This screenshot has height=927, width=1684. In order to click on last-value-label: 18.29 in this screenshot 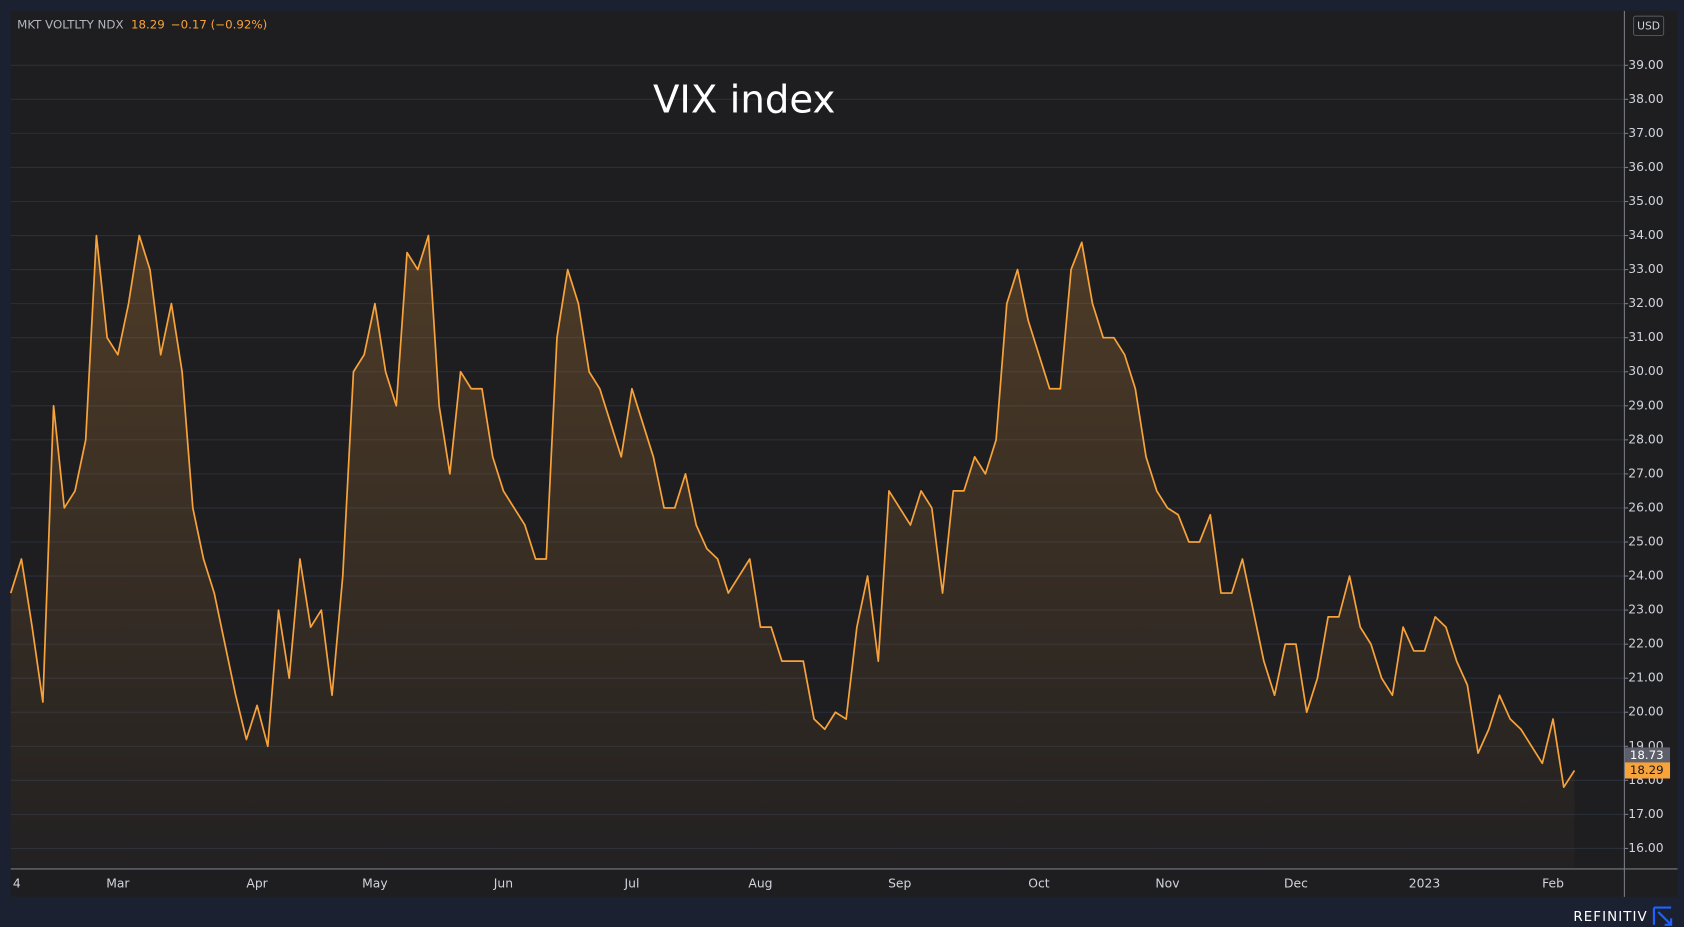, I will do `click(1647, 770)`.